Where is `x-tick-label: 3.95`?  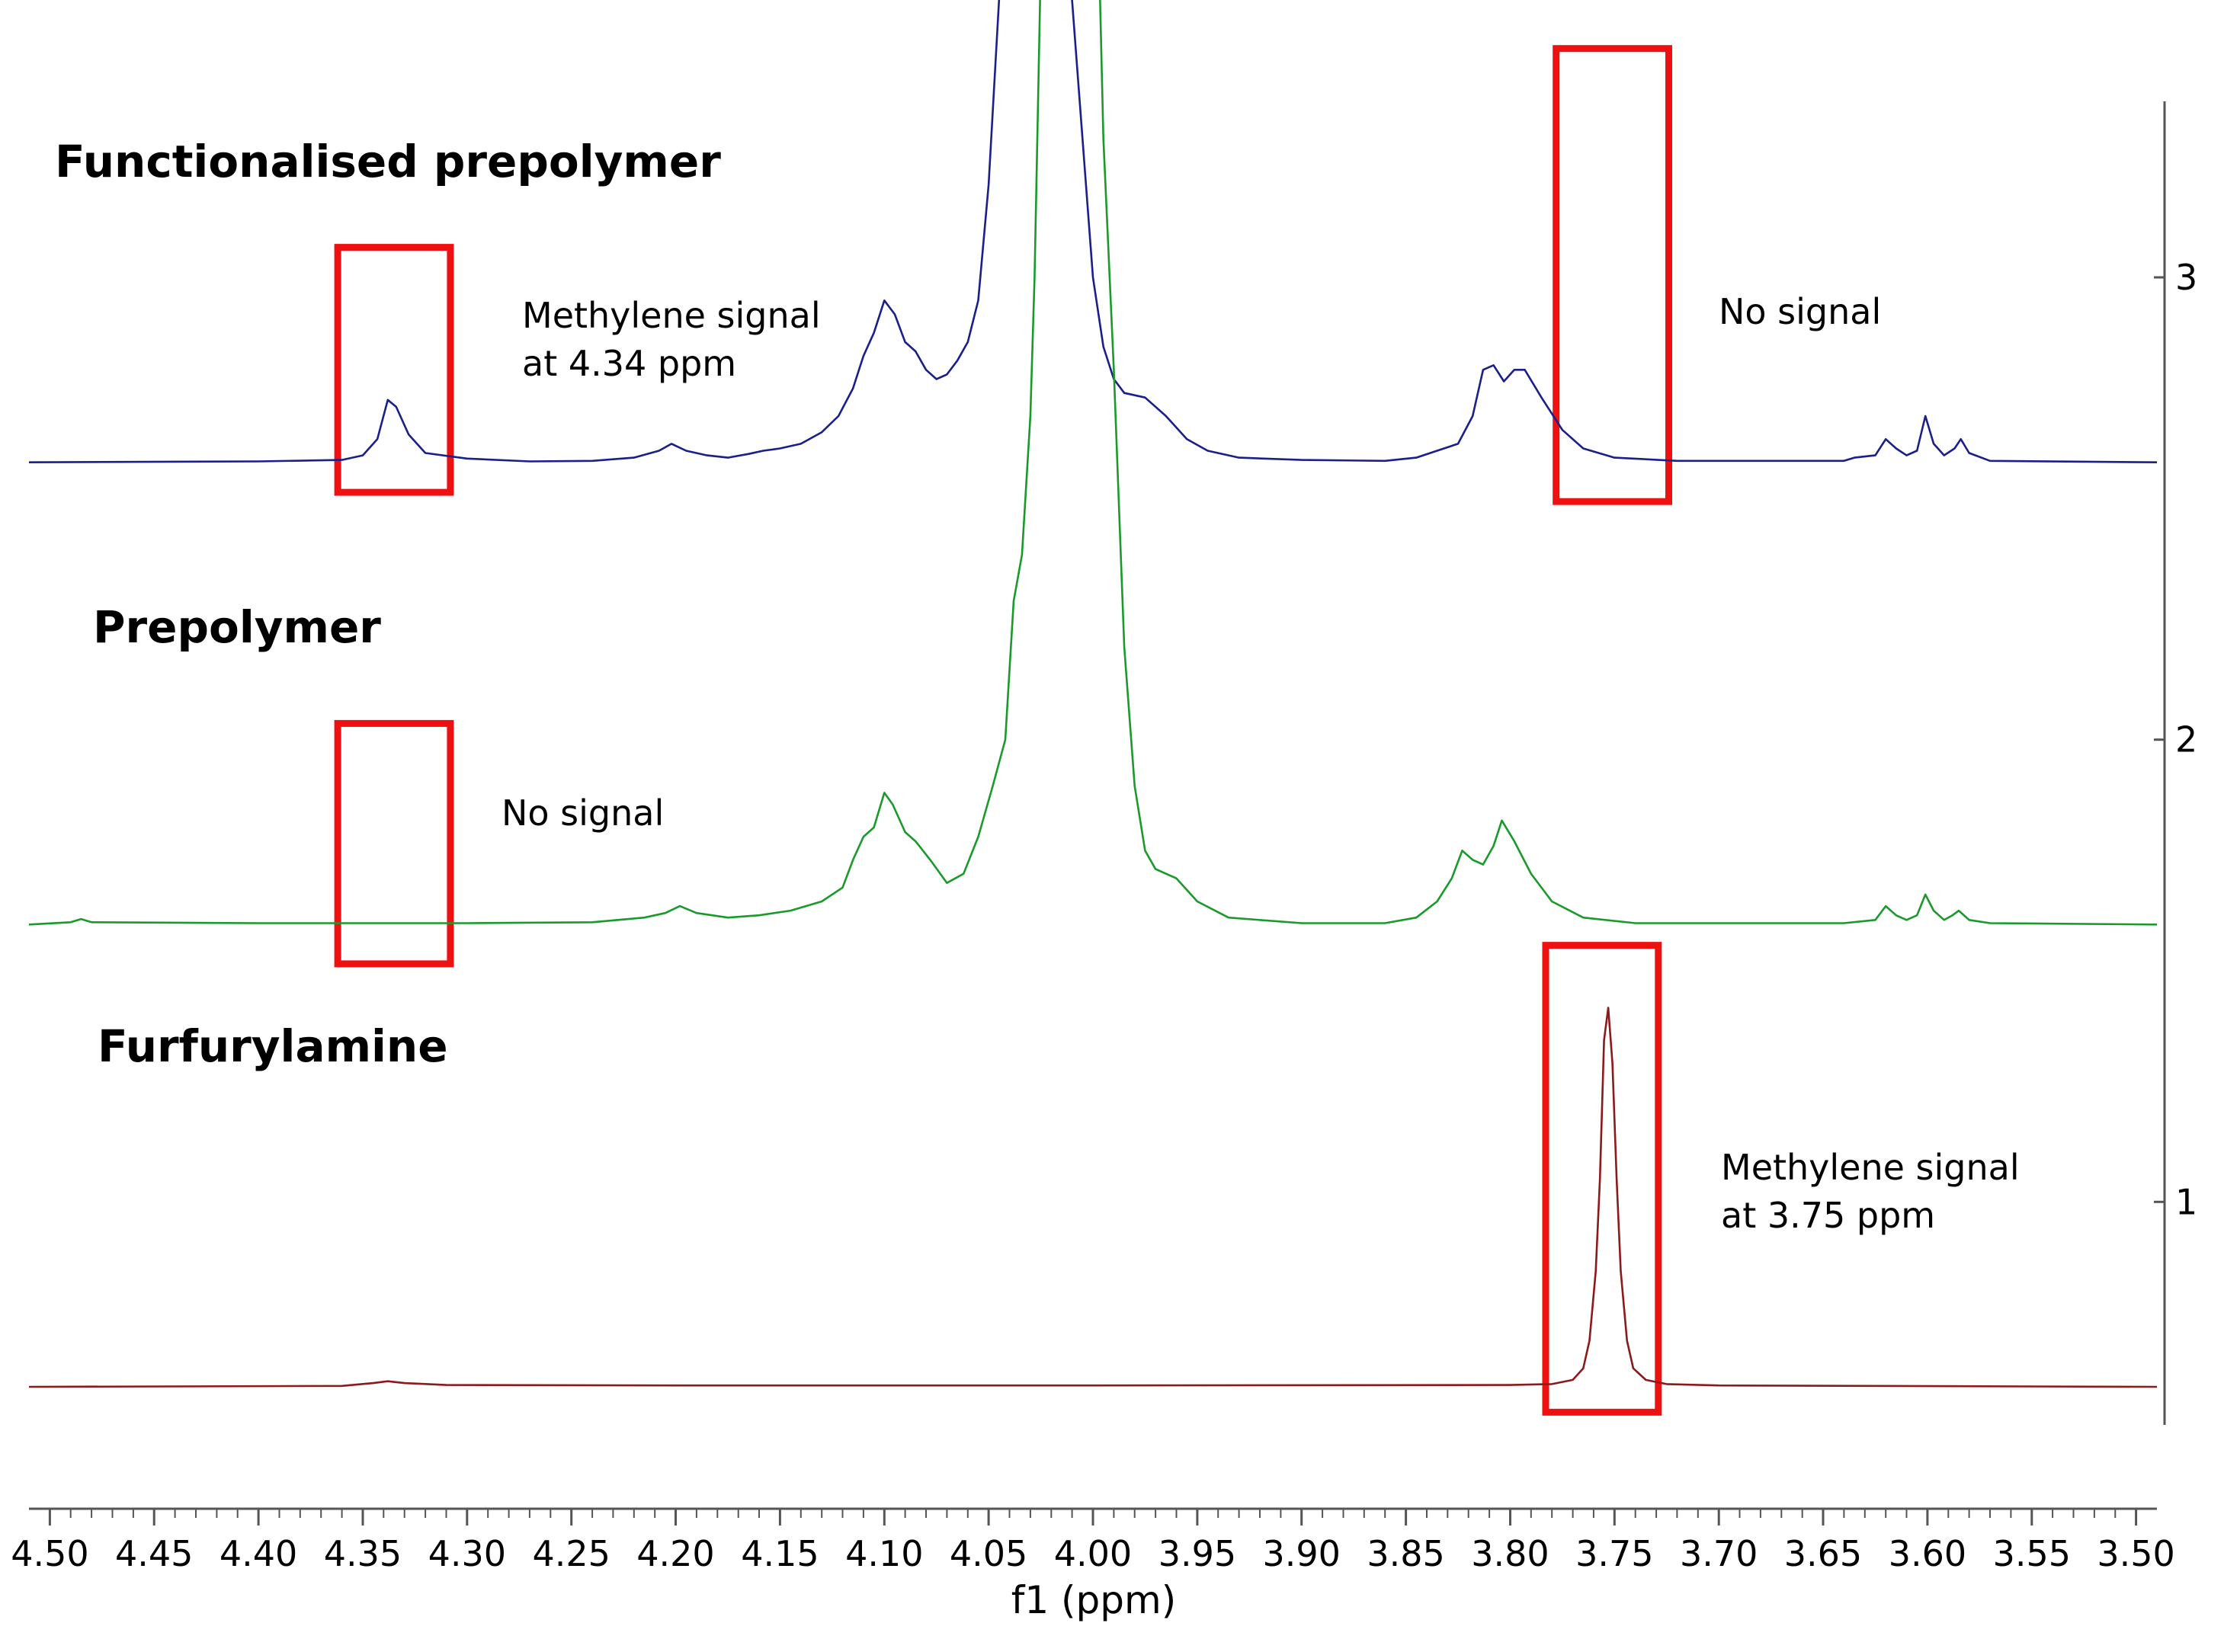 x-tick-label: 3.95 is located at coordinates (1197, 1553).